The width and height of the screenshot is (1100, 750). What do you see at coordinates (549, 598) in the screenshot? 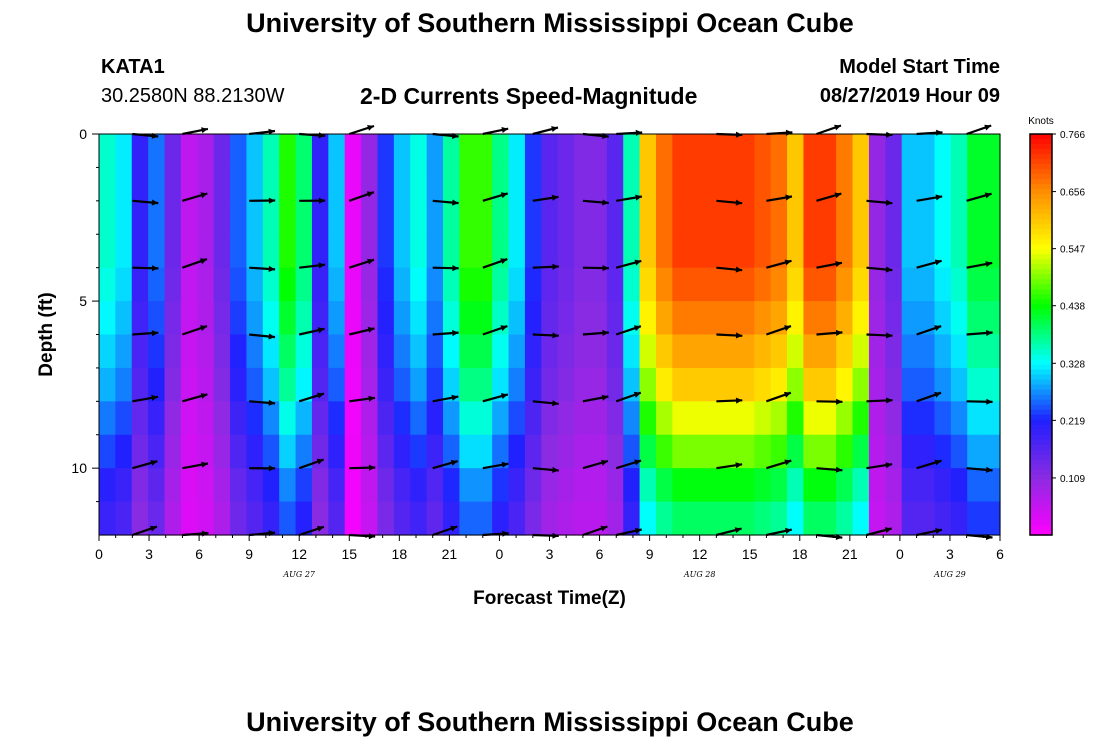
I see `x-axis-label: Forecast Time(Z)` at bounding box center [549, 598].